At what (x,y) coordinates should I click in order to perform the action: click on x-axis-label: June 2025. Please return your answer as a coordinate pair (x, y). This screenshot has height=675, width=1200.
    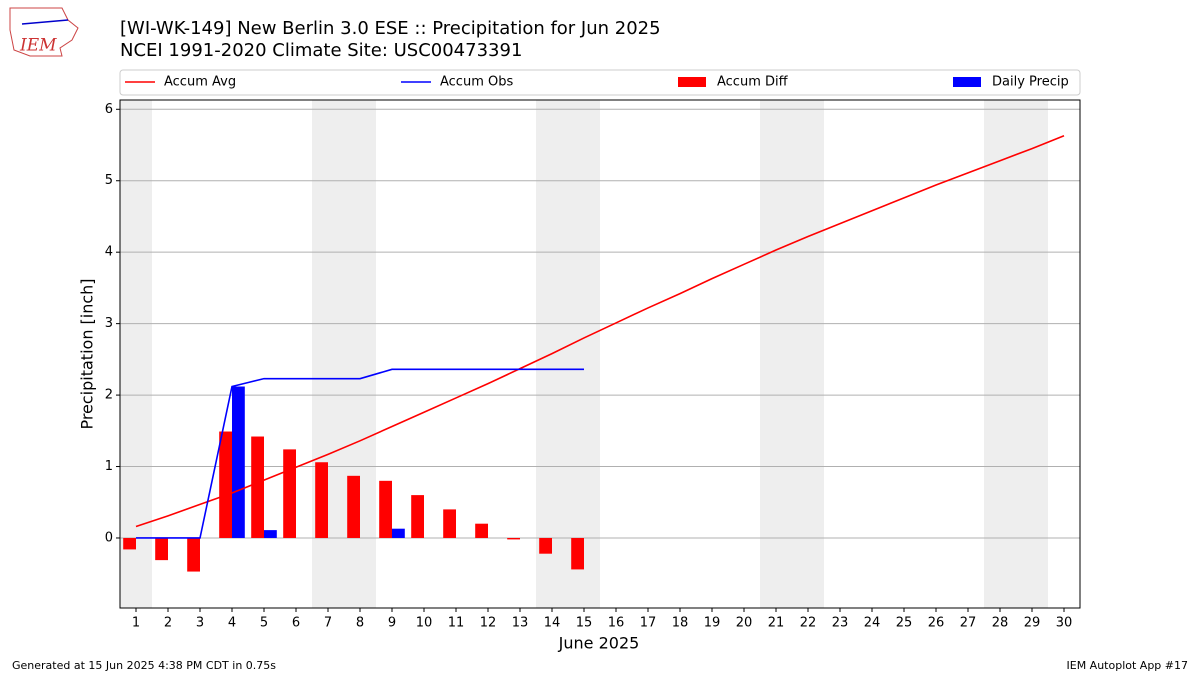
    Looking at the image, I should click on (599, 643).